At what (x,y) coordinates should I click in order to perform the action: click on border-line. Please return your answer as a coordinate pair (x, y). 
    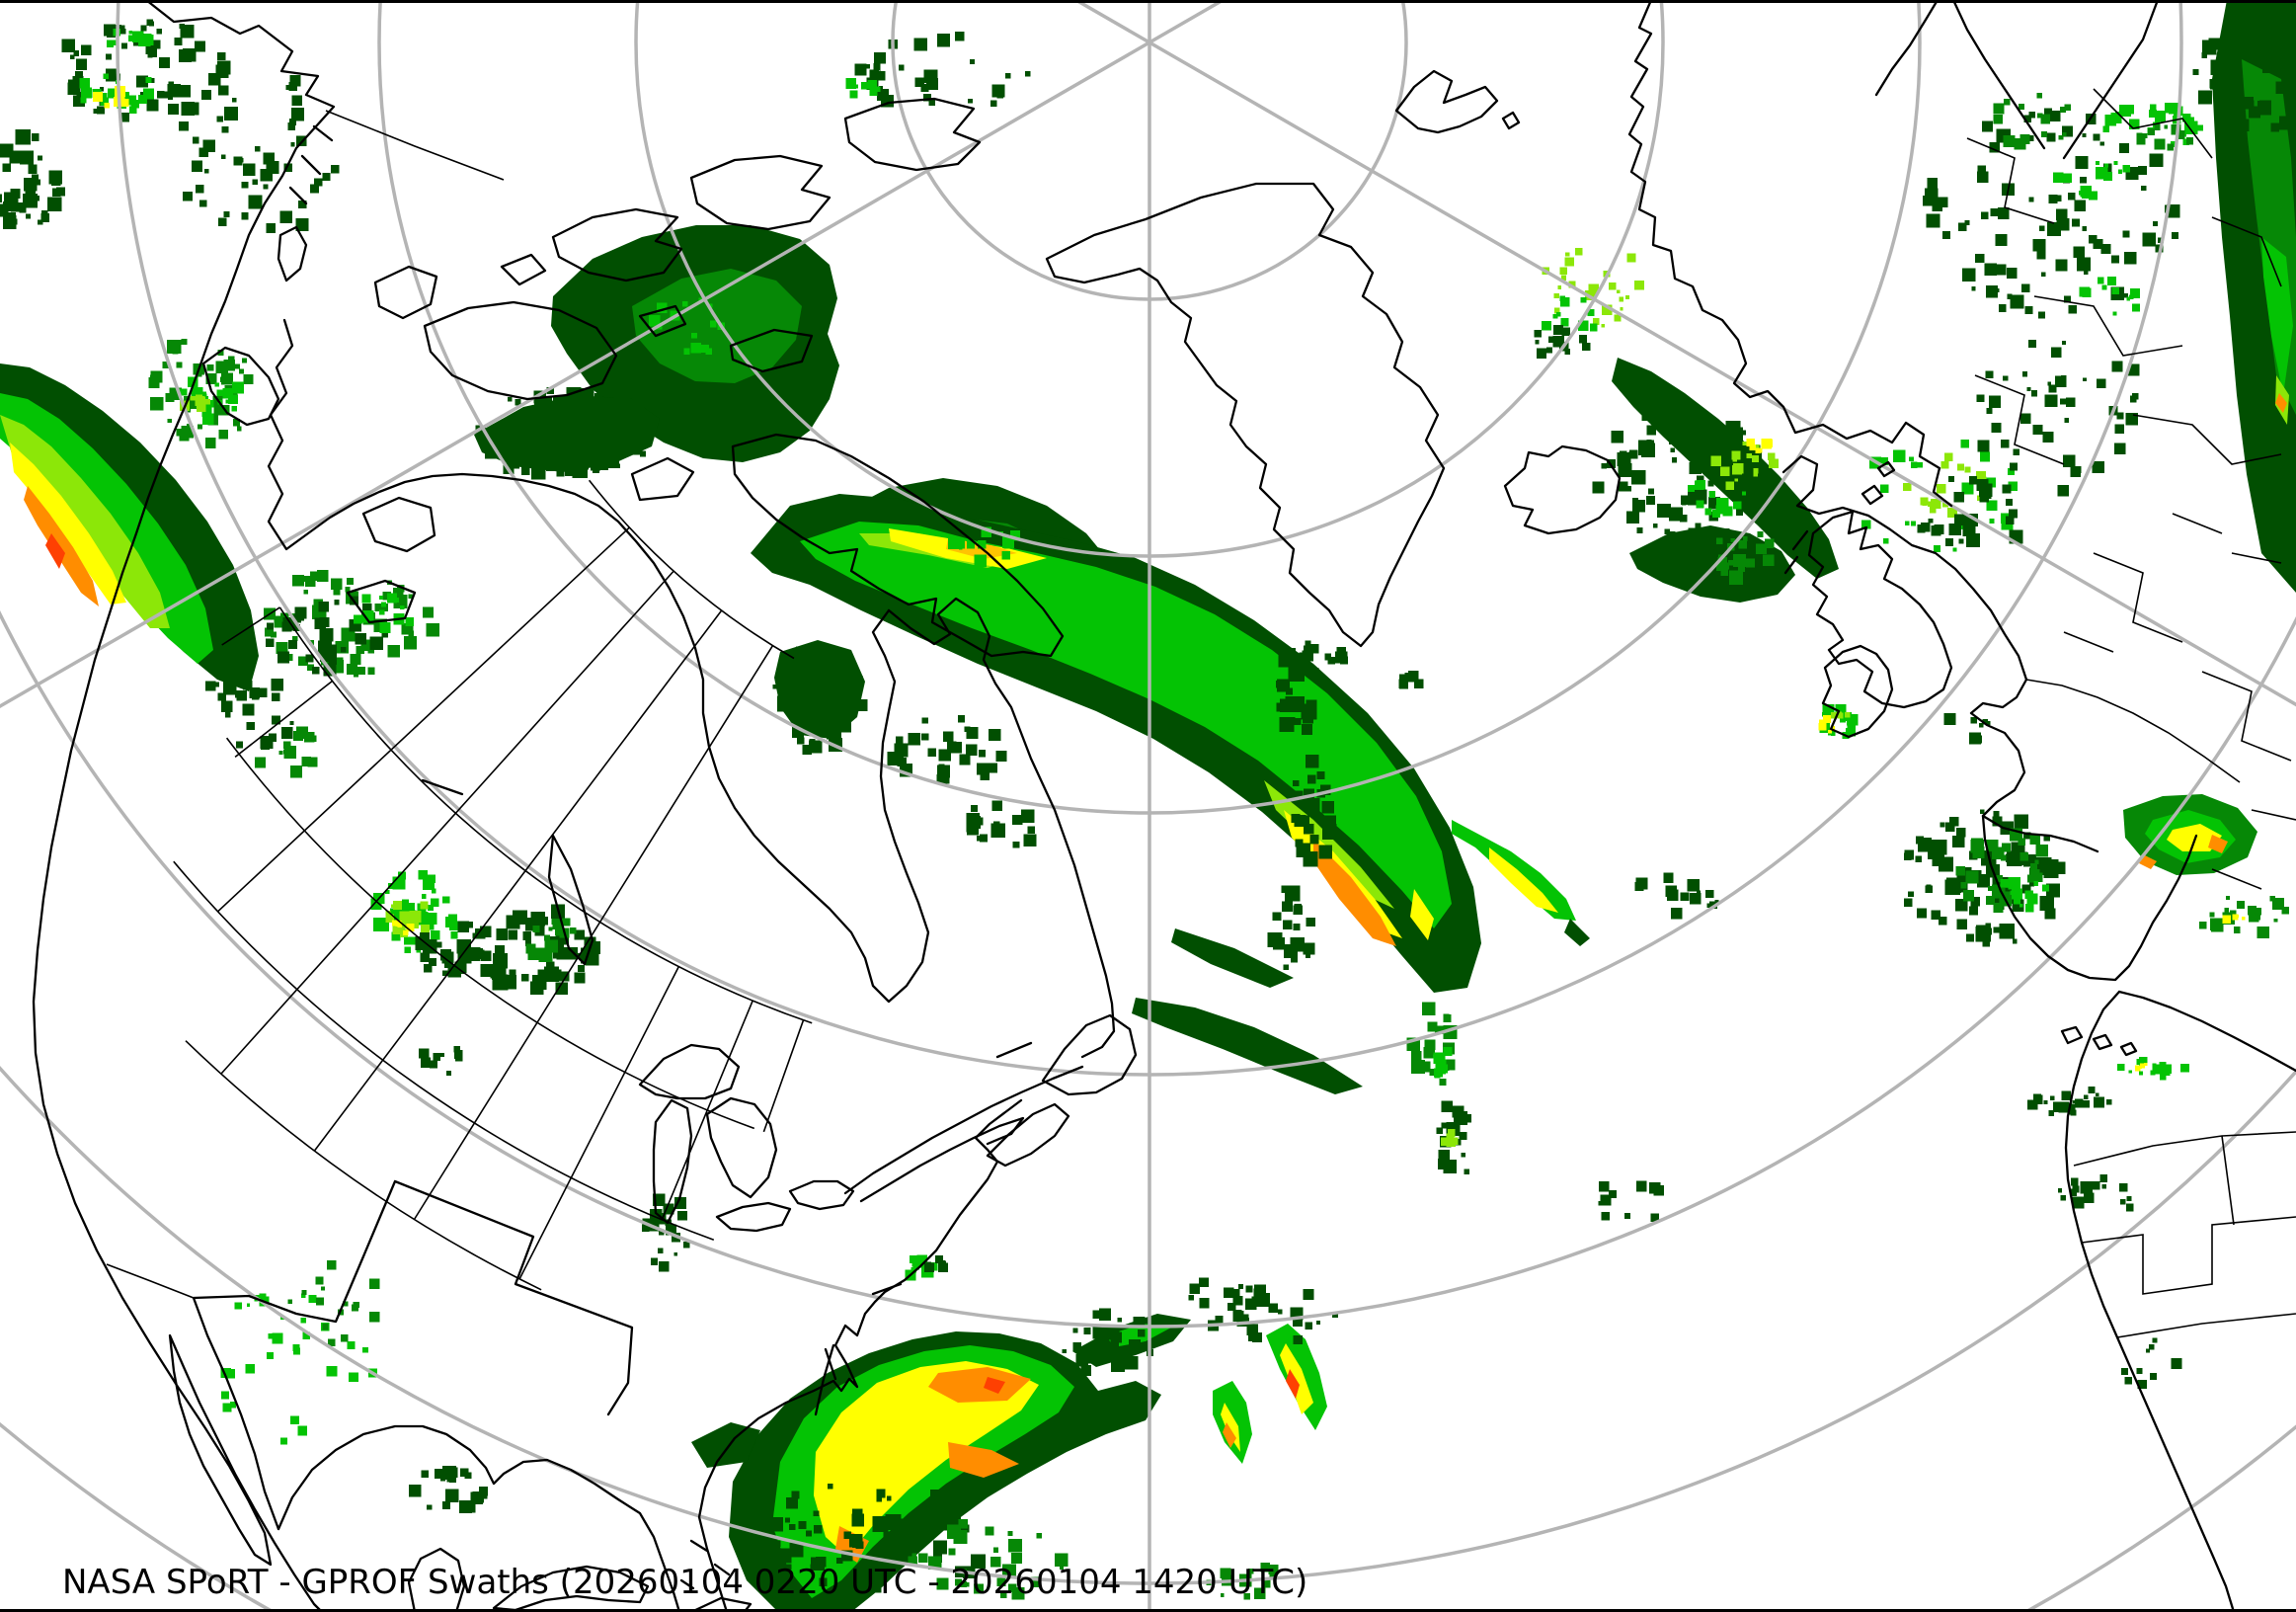
    Looking at the image, I should click on (2184, 1149).